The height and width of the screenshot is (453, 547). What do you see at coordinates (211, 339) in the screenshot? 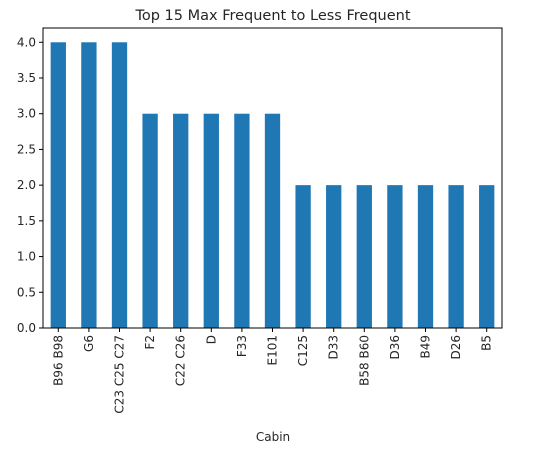
I see `x-tick-label: D` at bounding box center [211, 339].